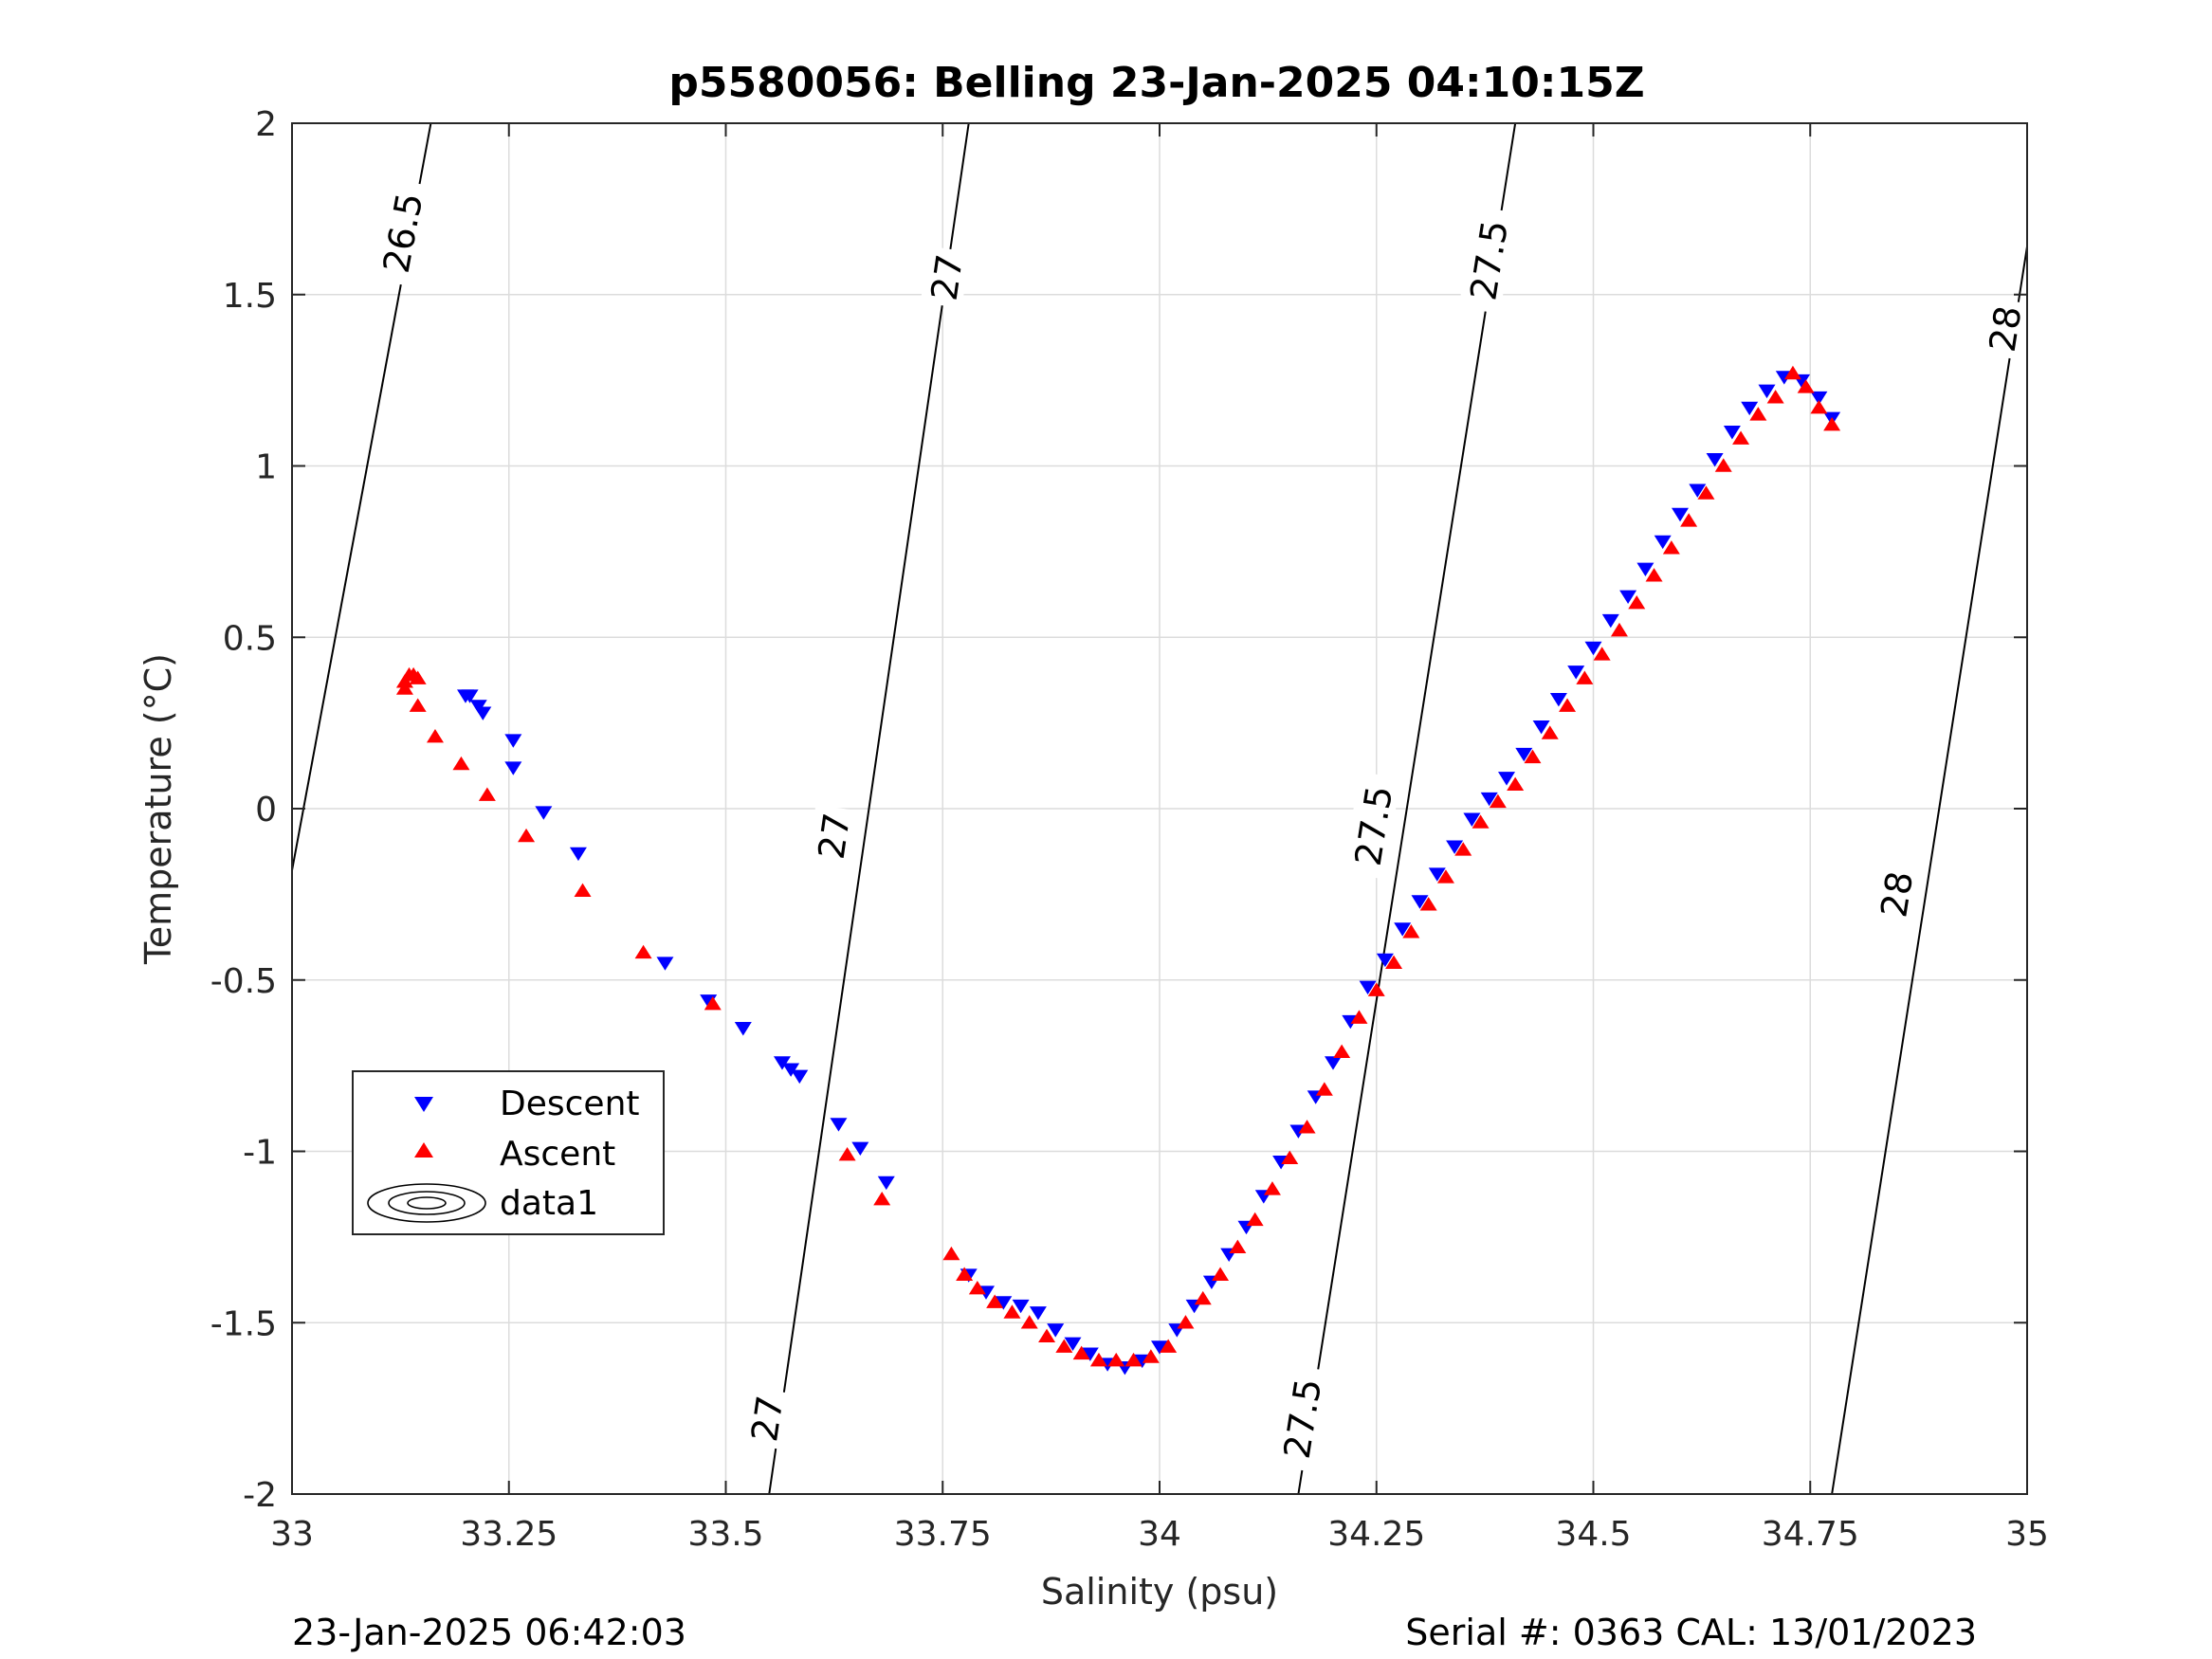 The image size is (2212, 1659). I want to click on legend: Descent Ascent data1, so click(508, 1152).